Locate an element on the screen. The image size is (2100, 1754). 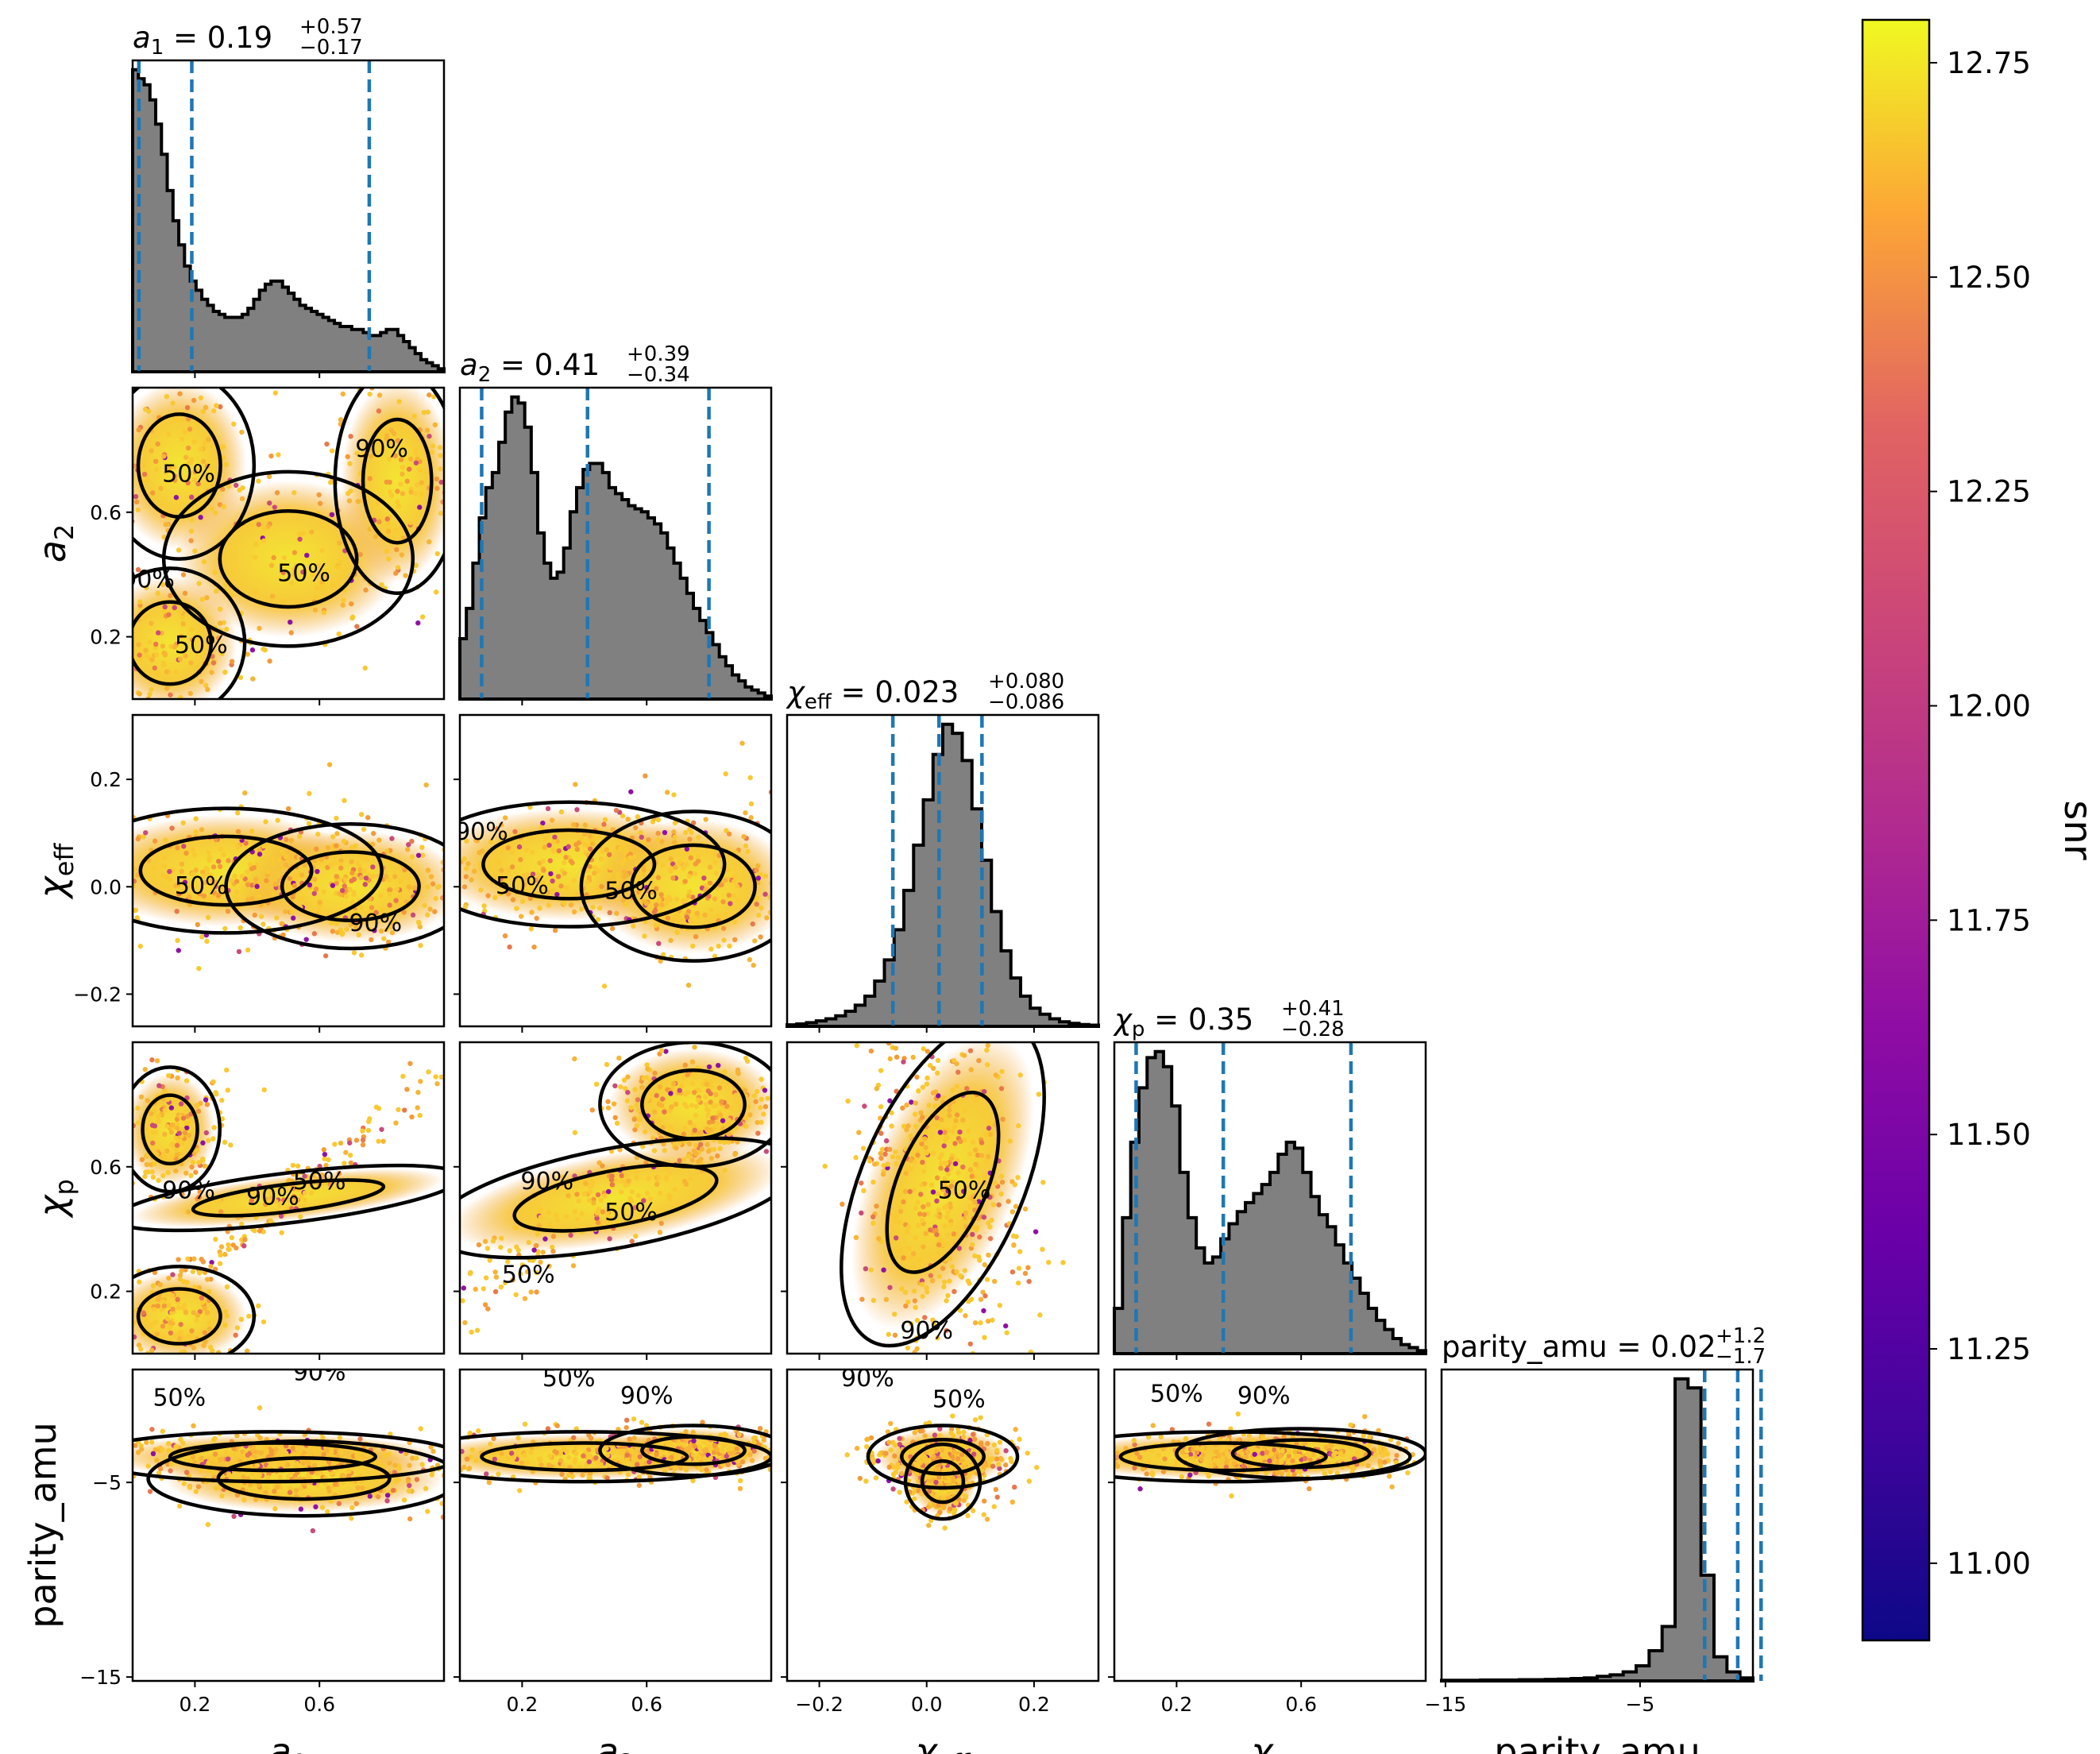
scatter-a2-chi_p: 90%50%50% is located at coordinates (613, 1187).